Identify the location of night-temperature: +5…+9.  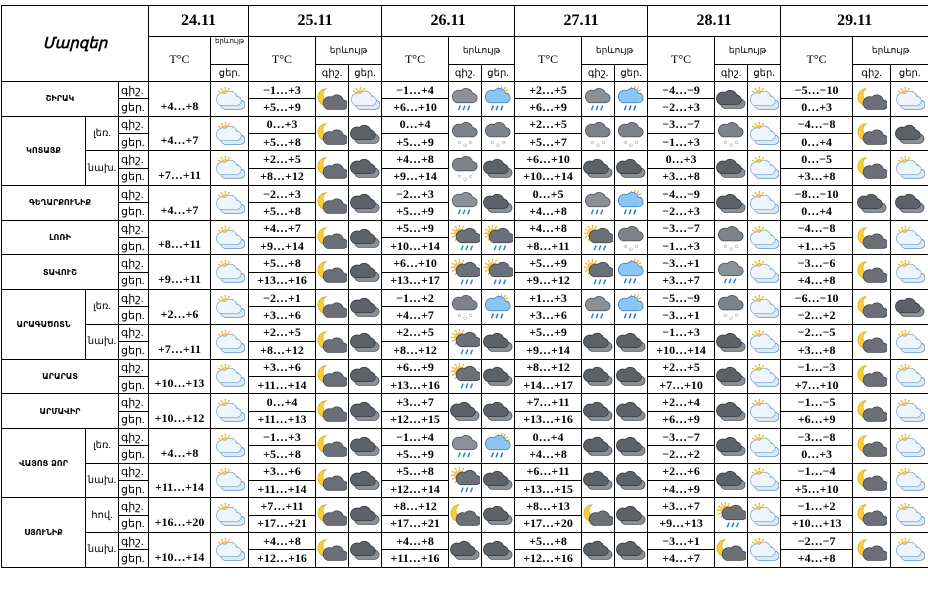
(415, 229).